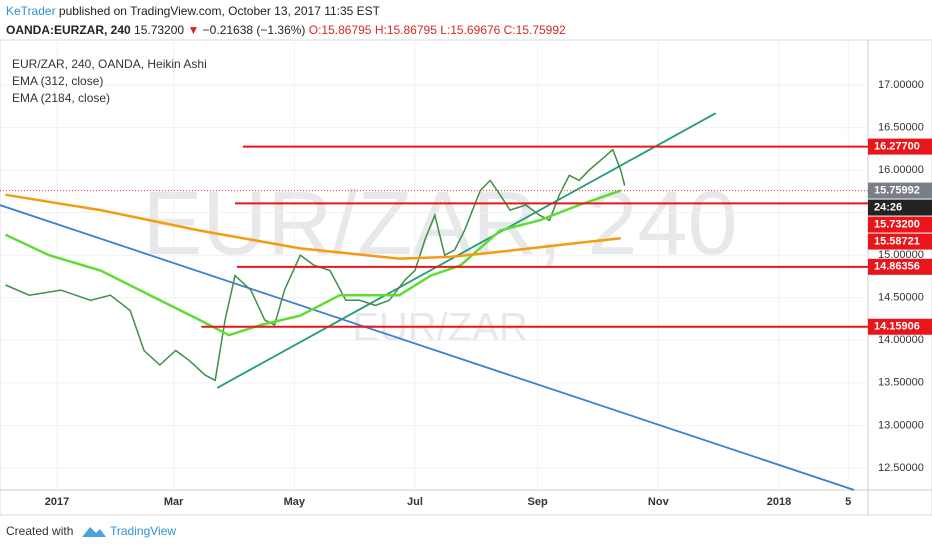 The image size is (932, 550). Describe the element at coordinates (538, 502) in the screenshot. I see `x-tick-label: Sep` at that location.